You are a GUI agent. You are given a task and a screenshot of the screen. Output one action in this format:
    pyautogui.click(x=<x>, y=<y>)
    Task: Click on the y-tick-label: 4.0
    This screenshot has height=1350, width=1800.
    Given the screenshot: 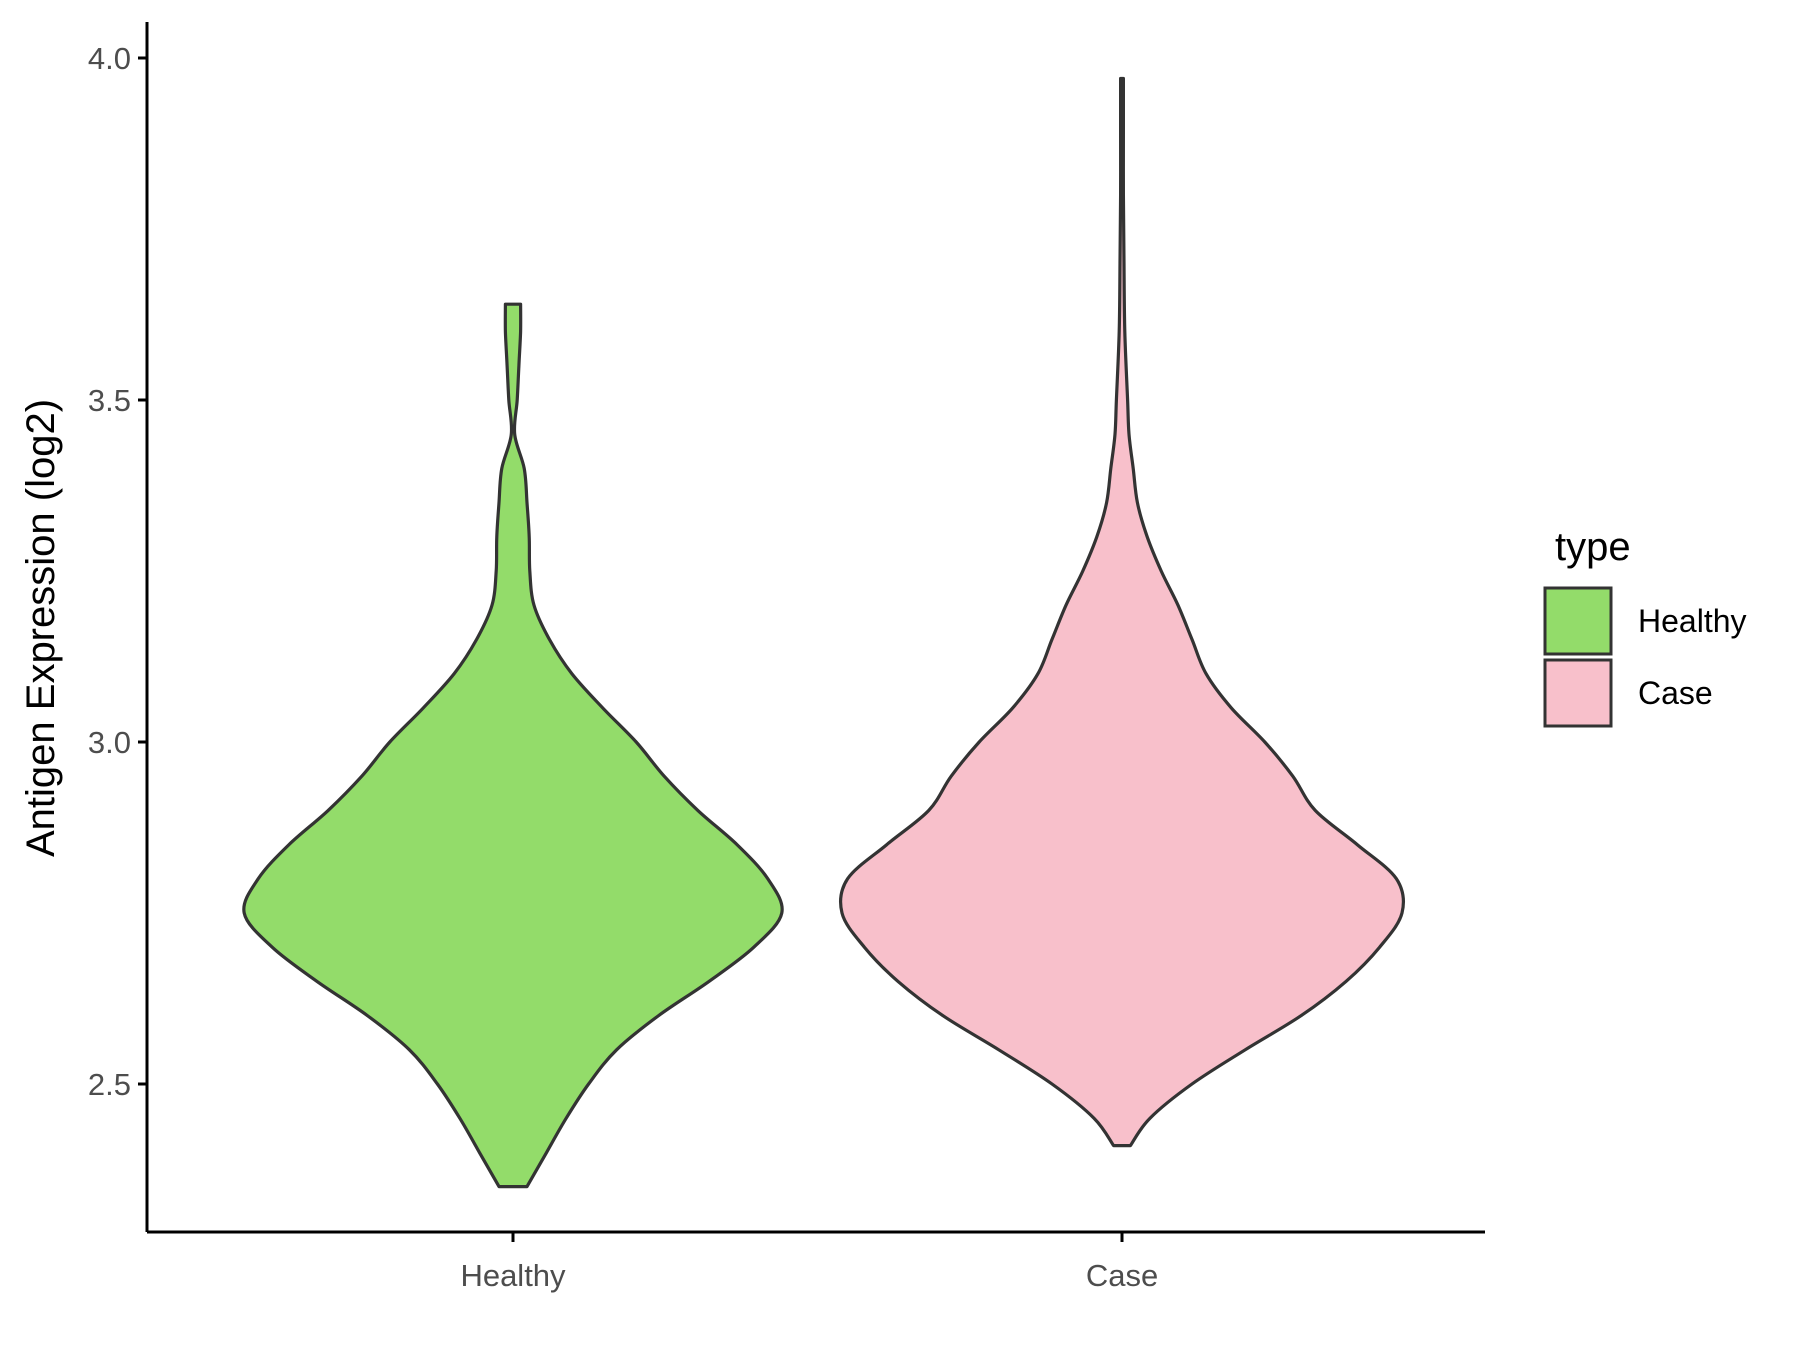 What is the action you would take?
    pyautogui.click(x=109, y=58)
    